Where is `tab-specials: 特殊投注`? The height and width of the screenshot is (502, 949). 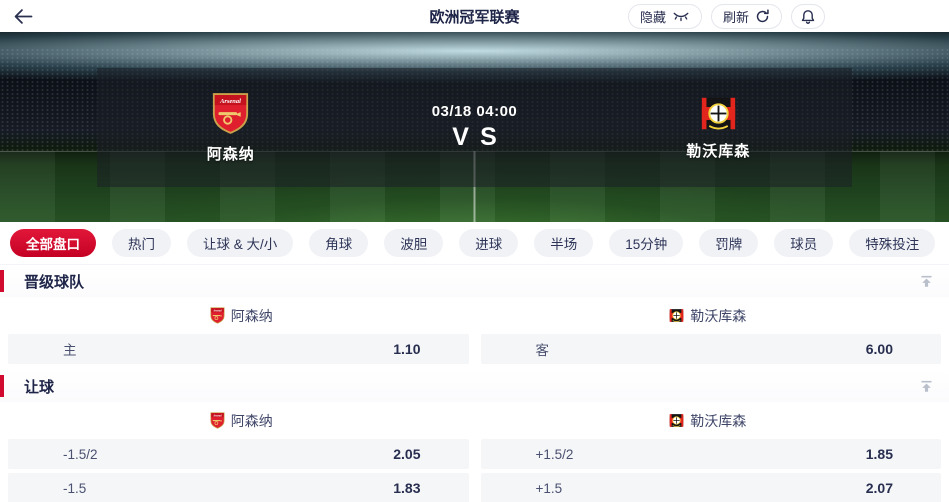
tab-specials: 特殊投注 is located at coordinates (892, 243).